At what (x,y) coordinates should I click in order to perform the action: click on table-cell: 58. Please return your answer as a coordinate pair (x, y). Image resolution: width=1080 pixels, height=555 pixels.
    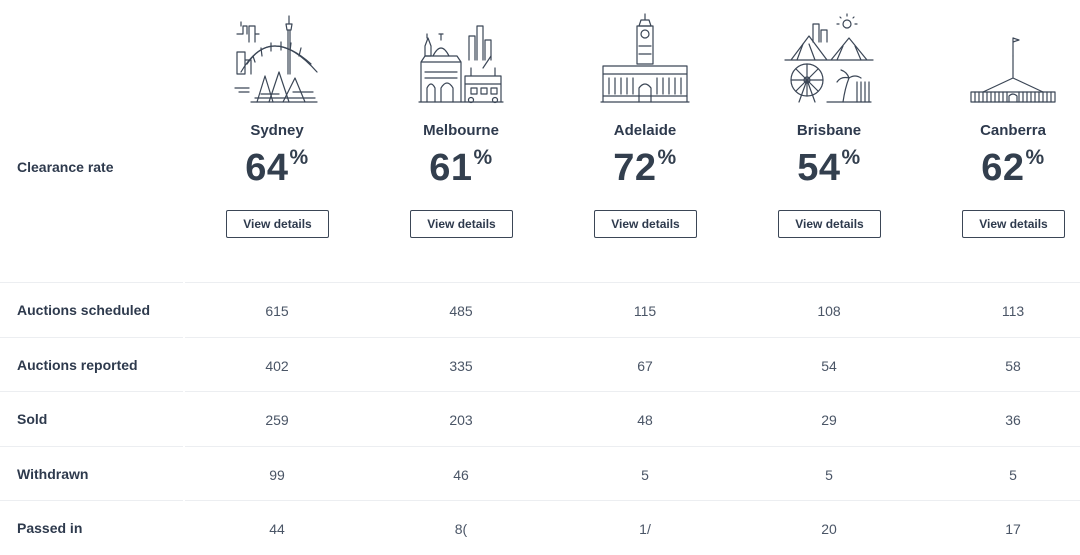
    Looking at the image, I should click on (1013, 366).